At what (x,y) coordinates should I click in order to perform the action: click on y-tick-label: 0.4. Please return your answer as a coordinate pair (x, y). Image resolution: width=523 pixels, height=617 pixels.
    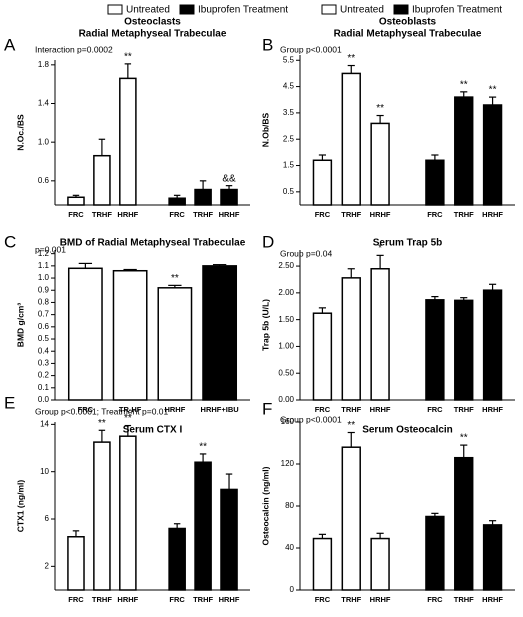
    Looking at the image, I should click on (44, 350).